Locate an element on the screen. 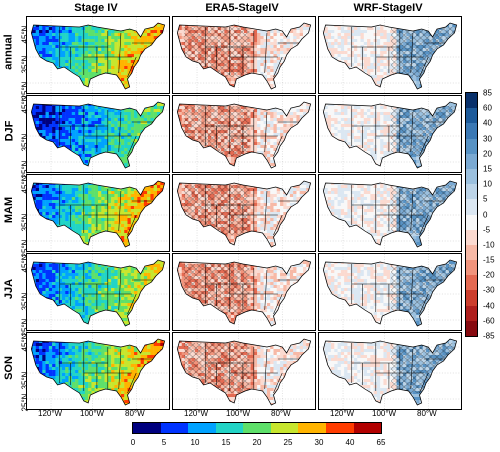 The image size is (500, 452). row-label-son: SON is located at coordinates (9, 368).